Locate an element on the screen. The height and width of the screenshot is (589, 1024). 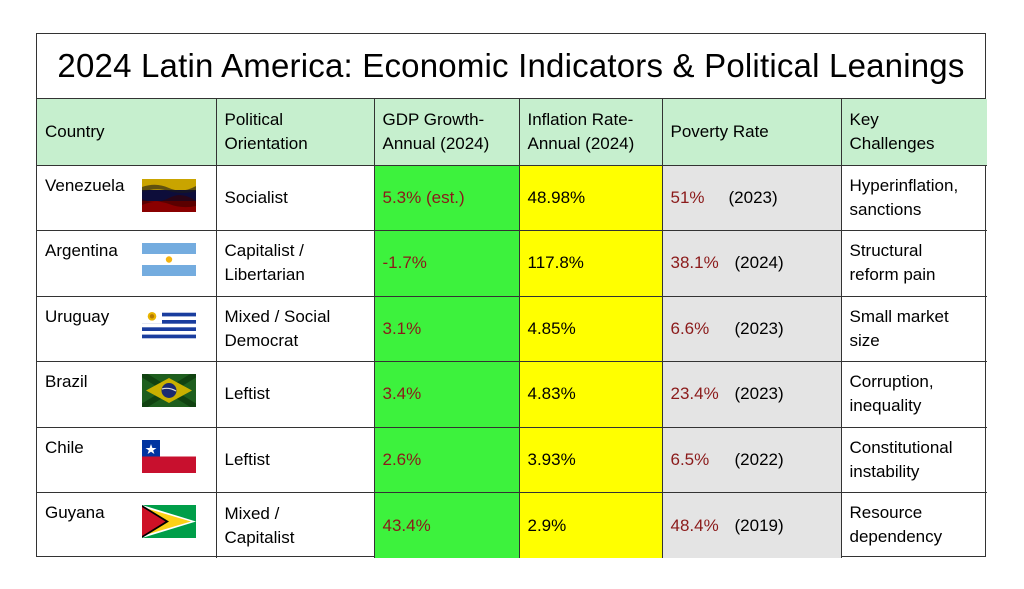
political-line2: Libertarian is located at coordinates (264, 275).